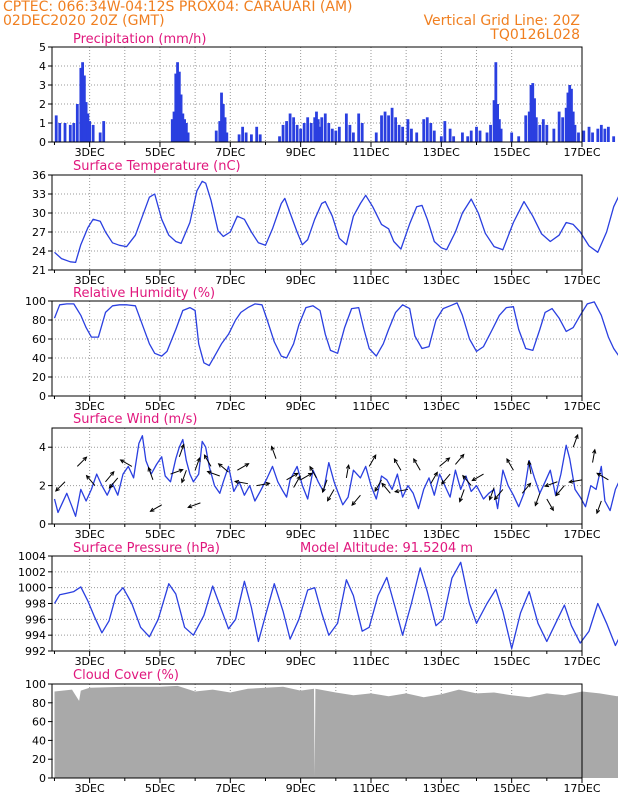 The image size is (618, 800). What do you see at coordinates (39, 703) in the screenshot?
I see `y-tick-label: 80` at bounding box center [39, 703].